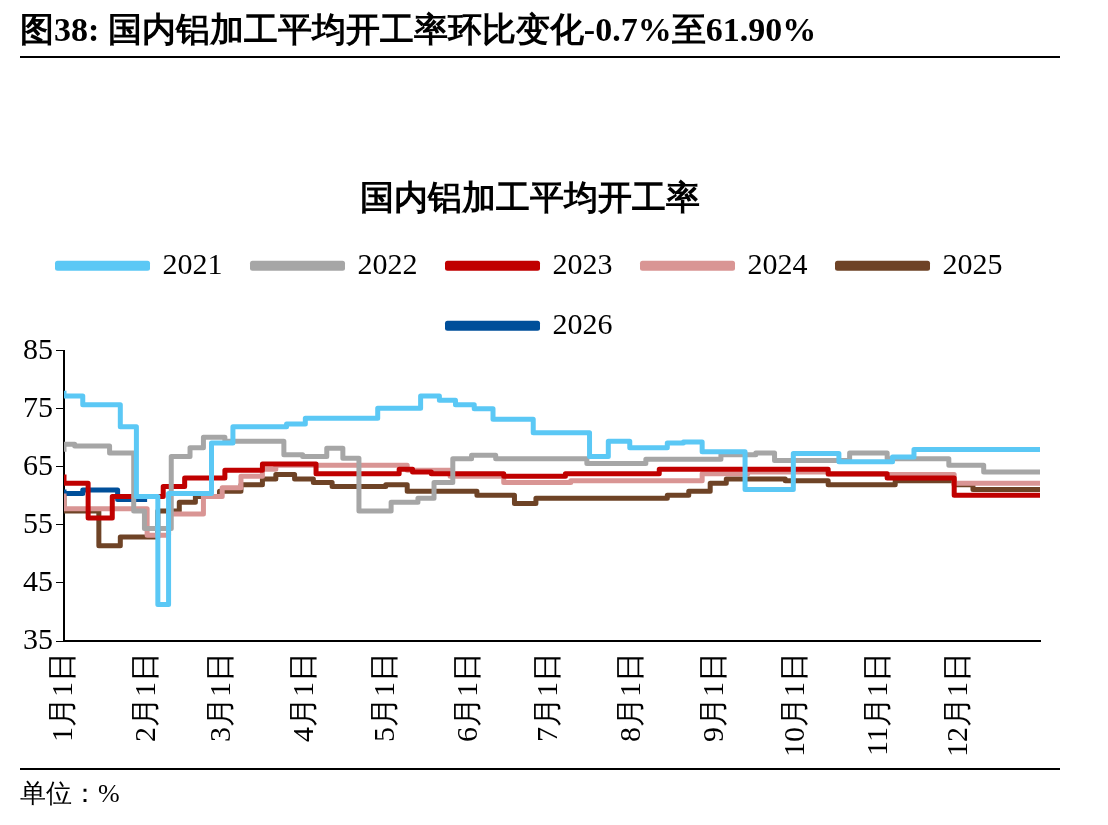 This screenshot has width=1108, height=825. What do you see at coordinates (793, 704) in the screenshot?
I see `x-tick-label: 10月1日` at bounding box center [793, 704].